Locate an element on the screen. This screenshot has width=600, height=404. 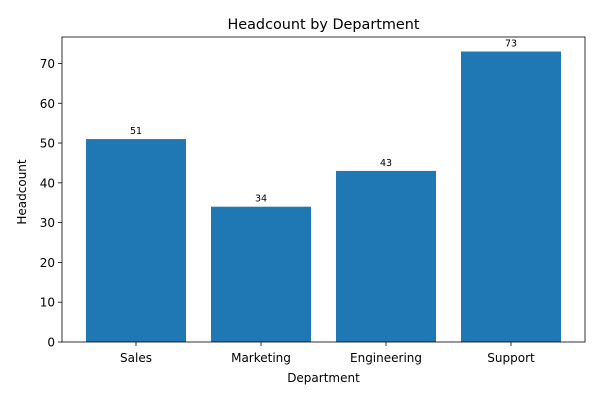
x-tick-label-marketing: Marketing is located at coordinates (261, 358).